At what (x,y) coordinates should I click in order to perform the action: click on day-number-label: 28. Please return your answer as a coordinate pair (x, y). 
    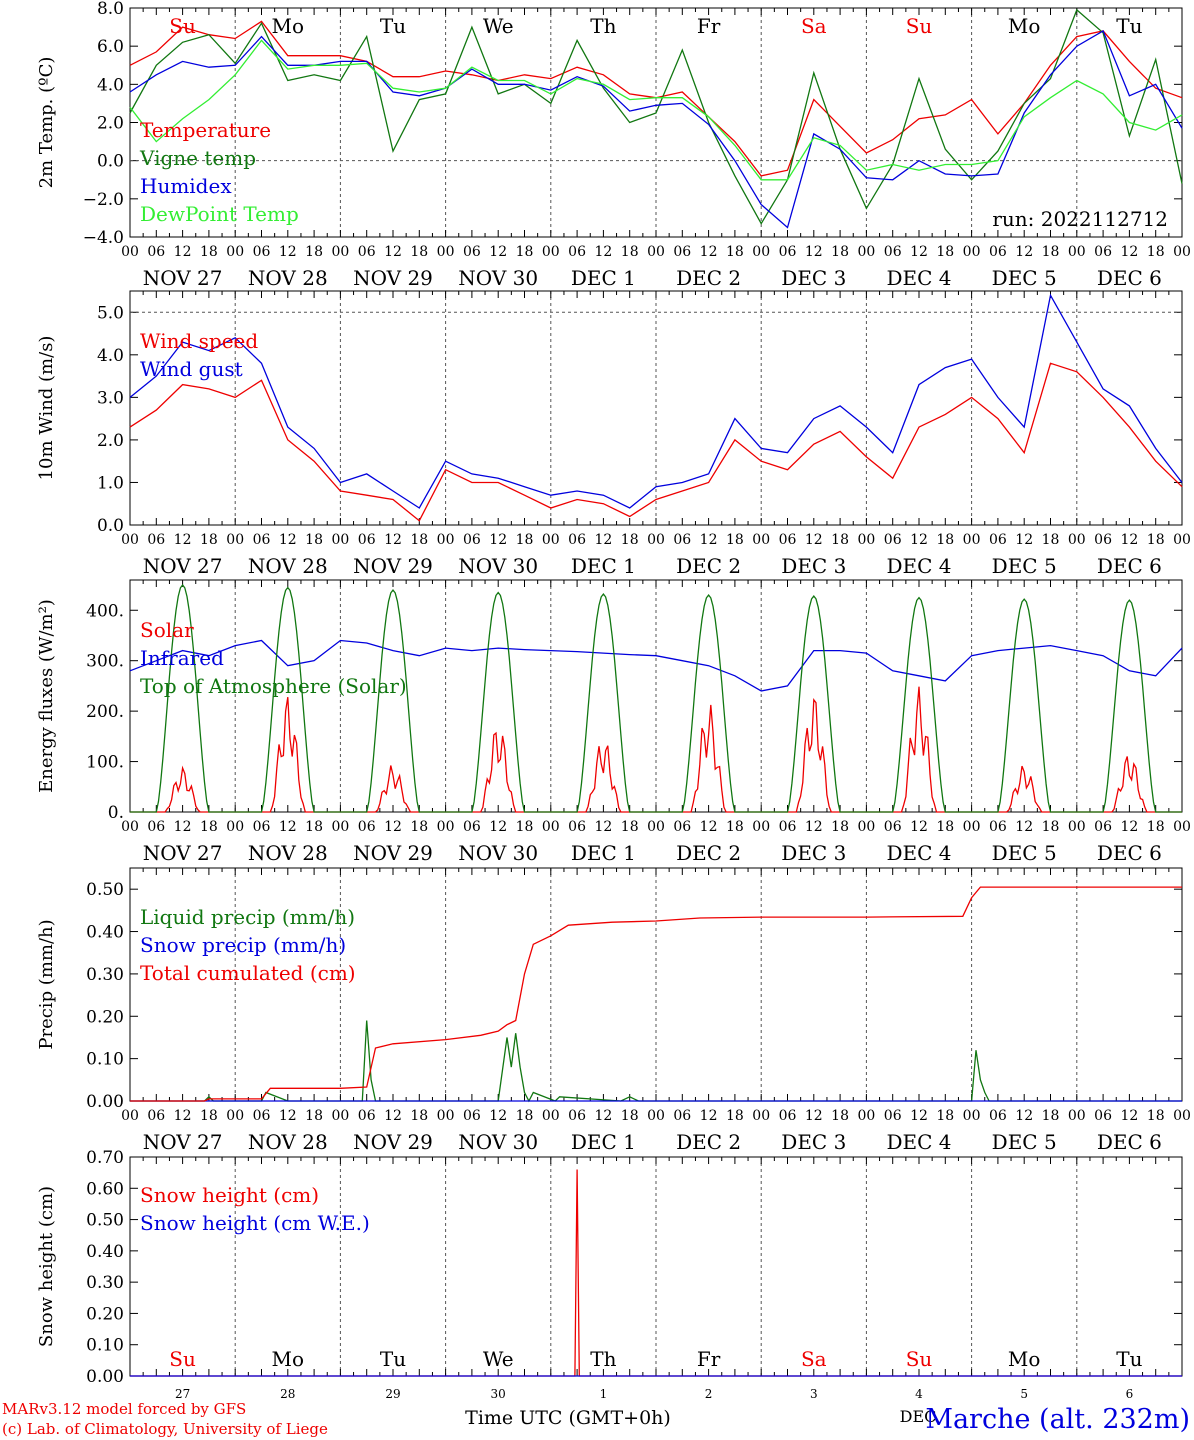
    Looking at the image, I should click on (287, 1394).